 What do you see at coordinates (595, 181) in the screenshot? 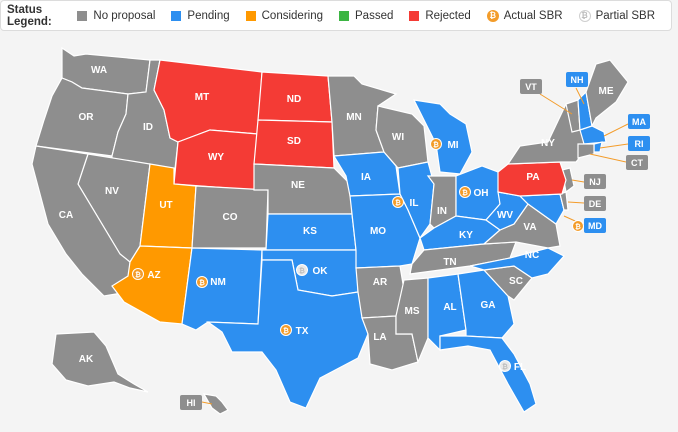
I see `tag-nj` at bounding box center [595, 181].